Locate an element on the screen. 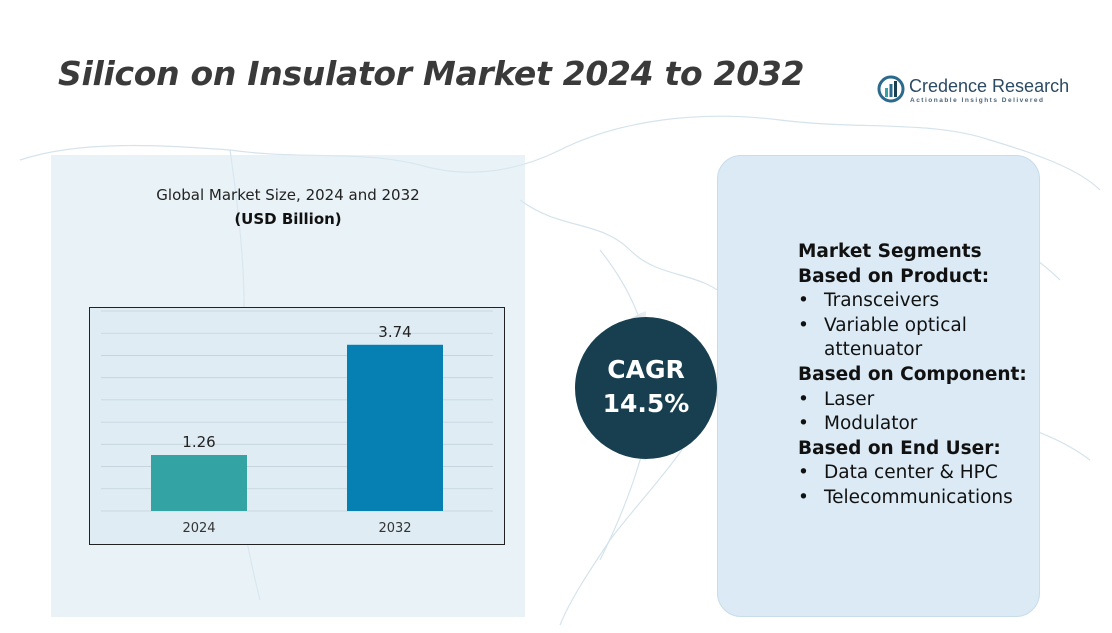 Image resolution: width=1112 pixels, height=633 pixels. list-item: • Variable optical attenuator is located at coordinates (948, 338).